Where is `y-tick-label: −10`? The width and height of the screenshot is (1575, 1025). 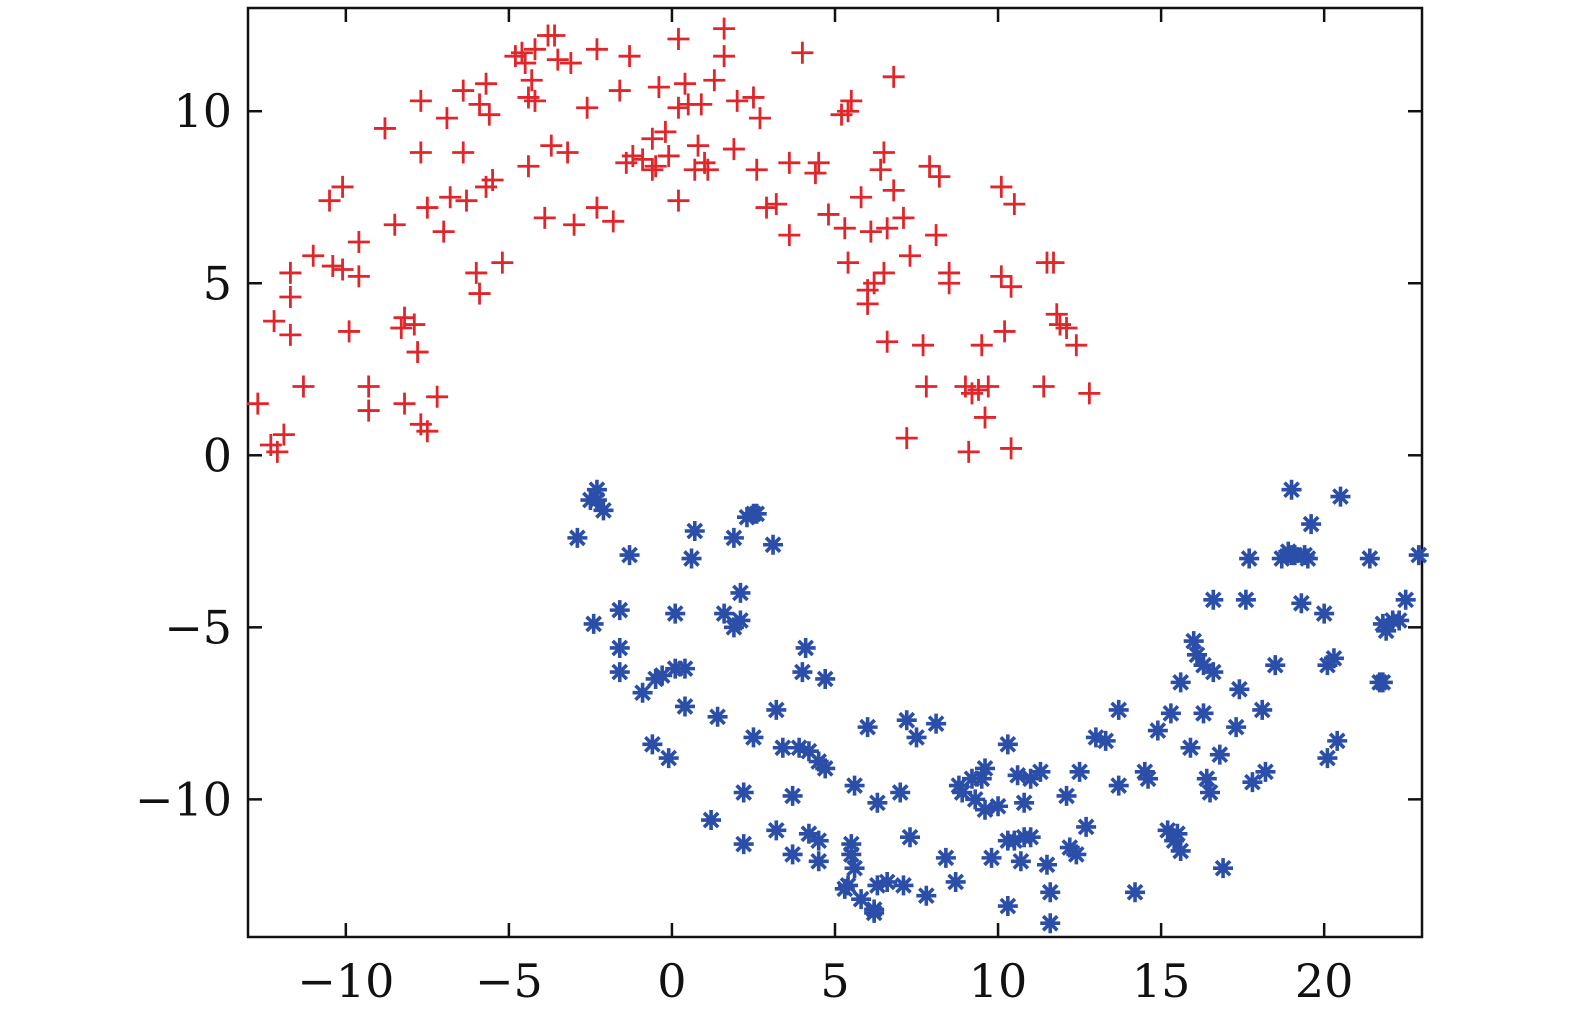
y-tick-label: −10 is located at coordinates (183, 799).